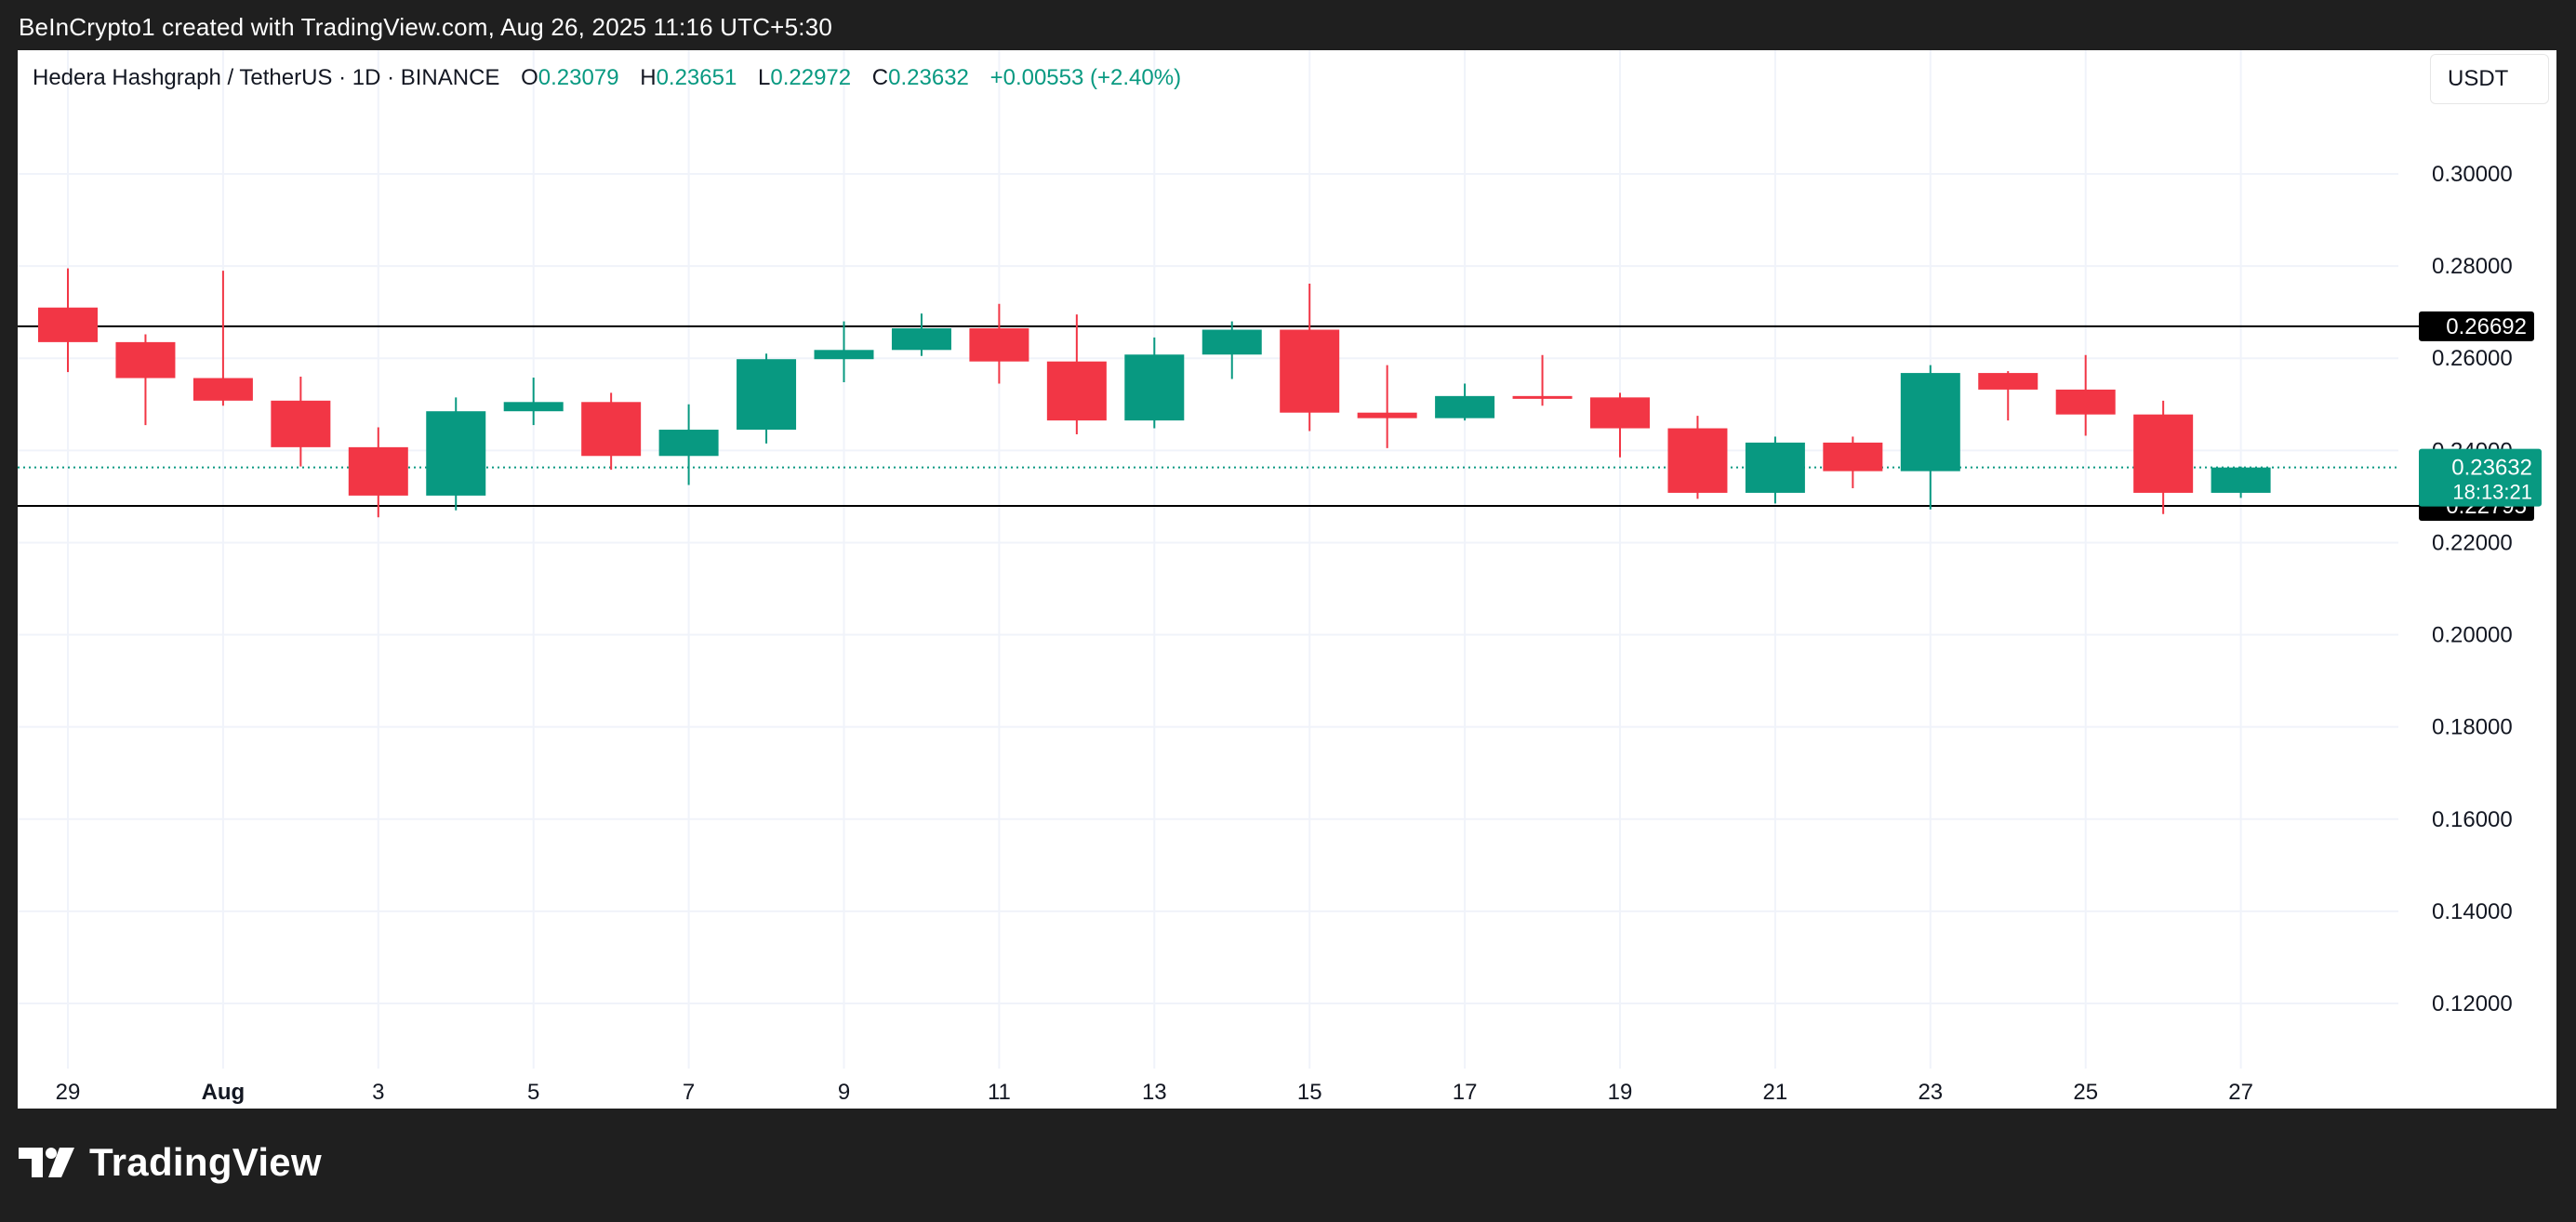 This screenshot has height=1222, width=2576. What do you see at coordinates (2491, 468) in the screenshot?
I see `last-price-label: 0.23632` at bounding box center [2491, 468].